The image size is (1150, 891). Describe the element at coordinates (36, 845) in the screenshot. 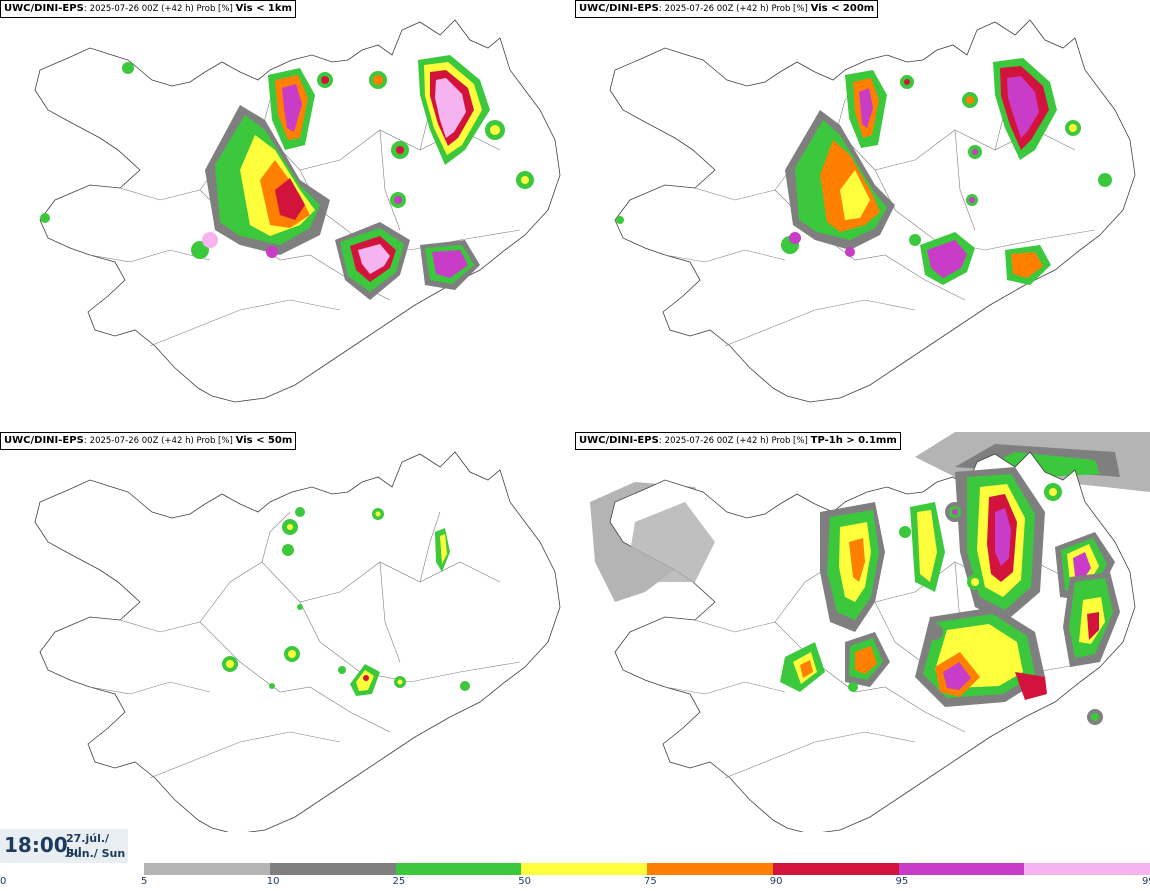

I see `valid-time: 18:00` at that location.